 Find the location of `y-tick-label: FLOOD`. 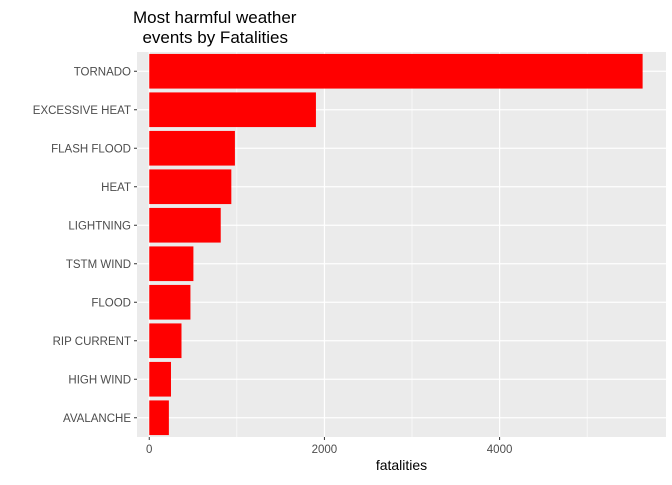

y-tick-label: FLOOD is located at coordinates (111, 303).